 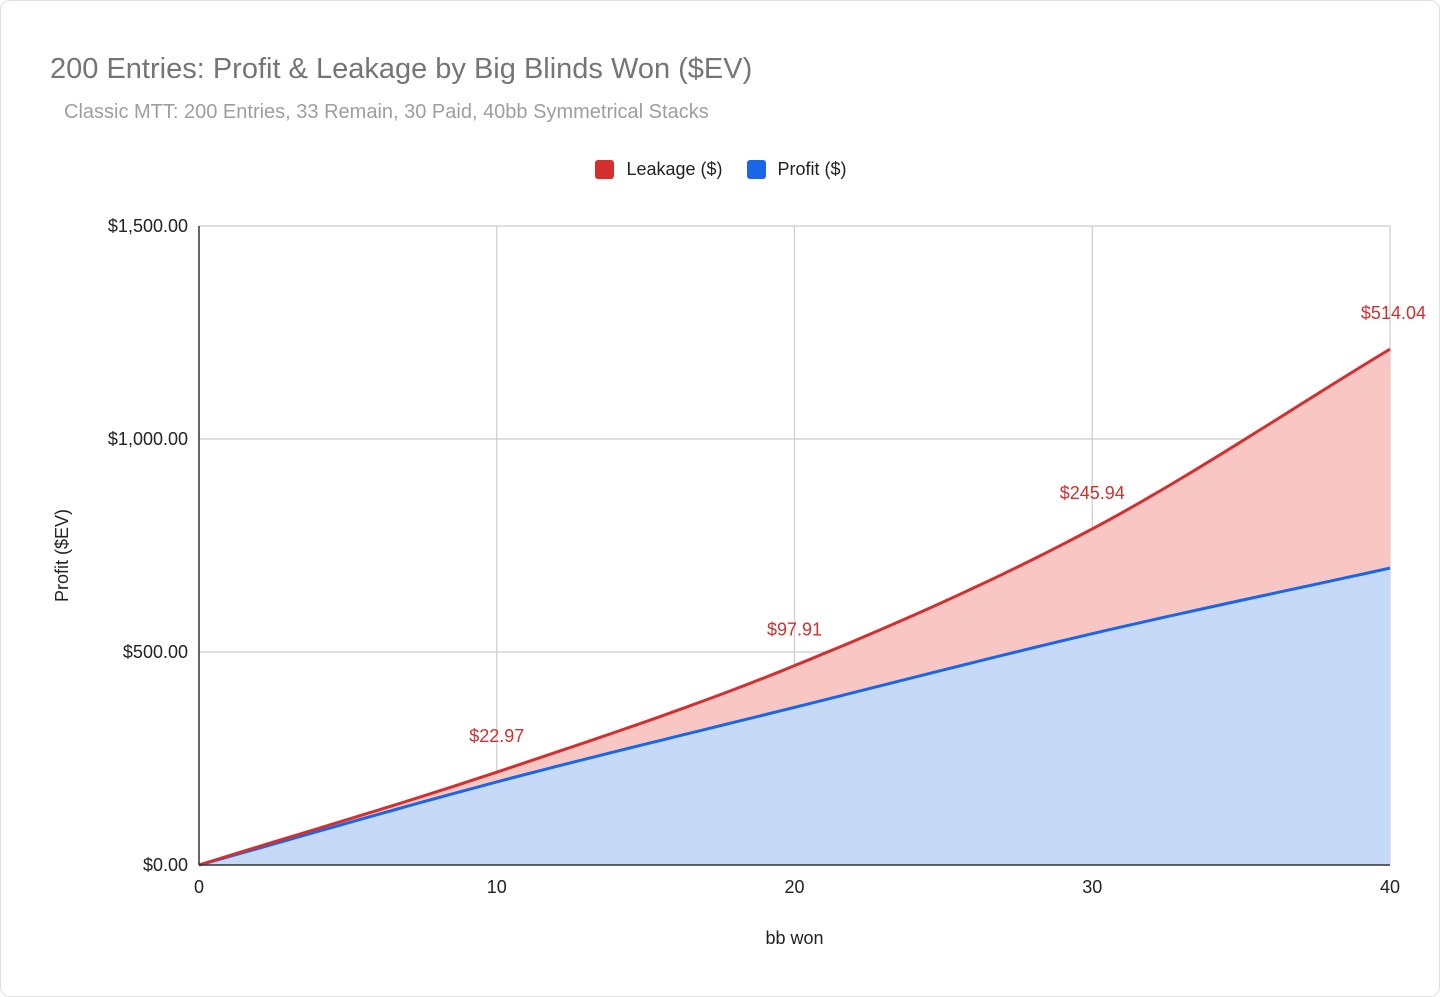 I want to click on y-axis-title: Profit ($EV), so click(x=62, y=555).